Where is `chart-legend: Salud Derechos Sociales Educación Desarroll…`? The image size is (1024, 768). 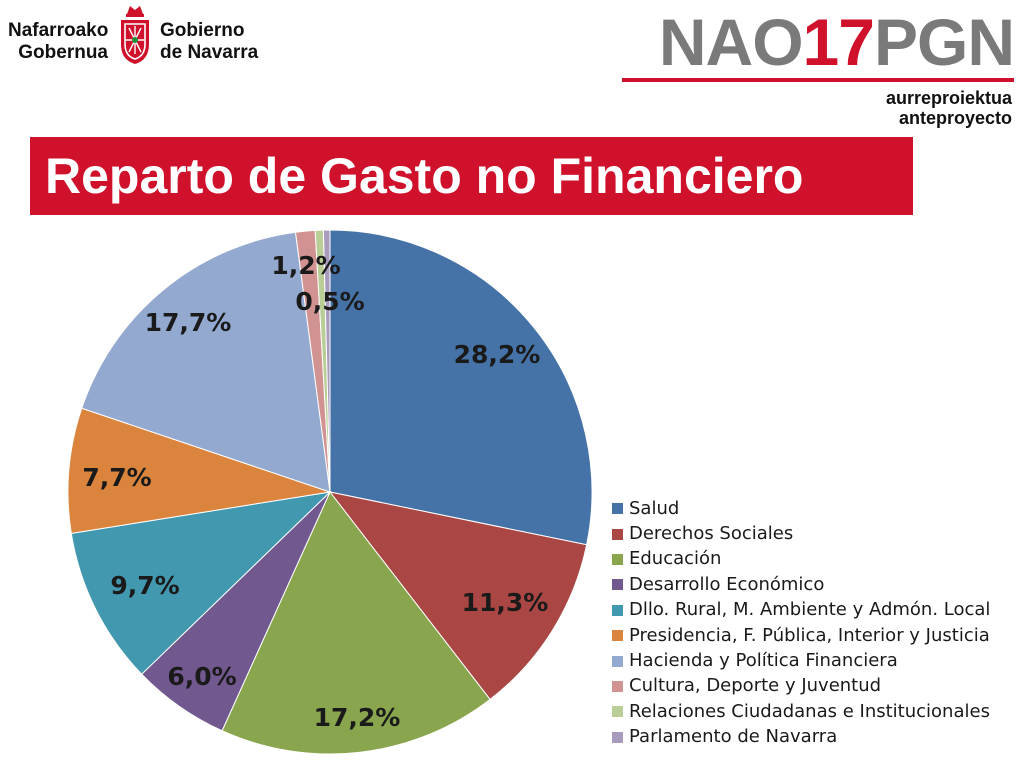 chart-legend: Salud Derechos Sociales Educación Desarroll… is located at coordinates (812, 623).